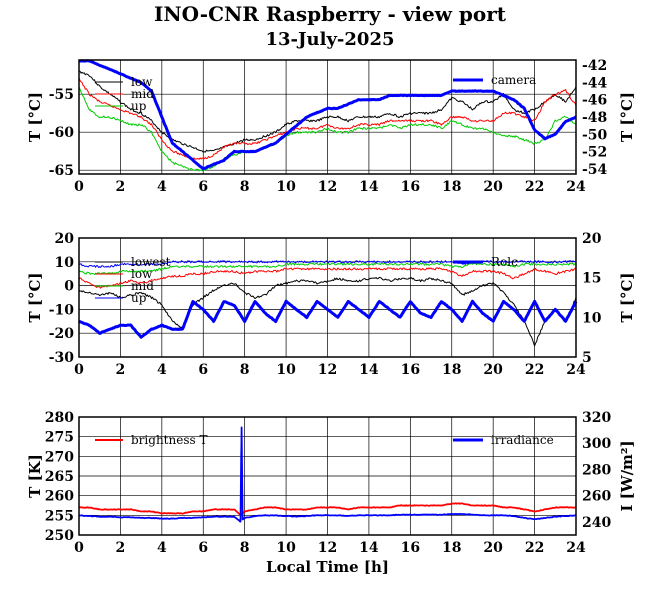 The width and height of the screenshot is (660, 595). What do you see at coordinates (61, 95) in the screenshot?
I see `y-tick-label: -55` at bounding box center [61, 95].